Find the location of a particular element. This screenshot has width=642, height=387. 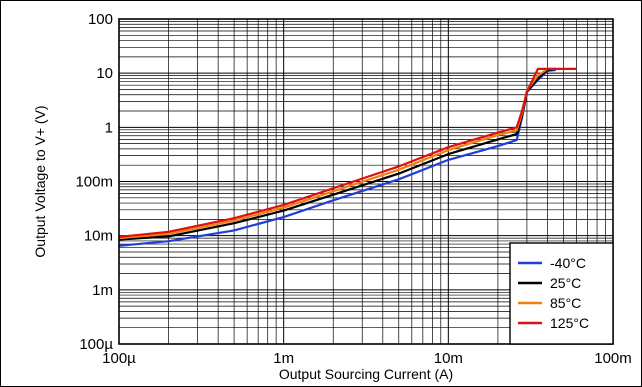

y-tick-label: 100 is located at coordinates (100, 19).